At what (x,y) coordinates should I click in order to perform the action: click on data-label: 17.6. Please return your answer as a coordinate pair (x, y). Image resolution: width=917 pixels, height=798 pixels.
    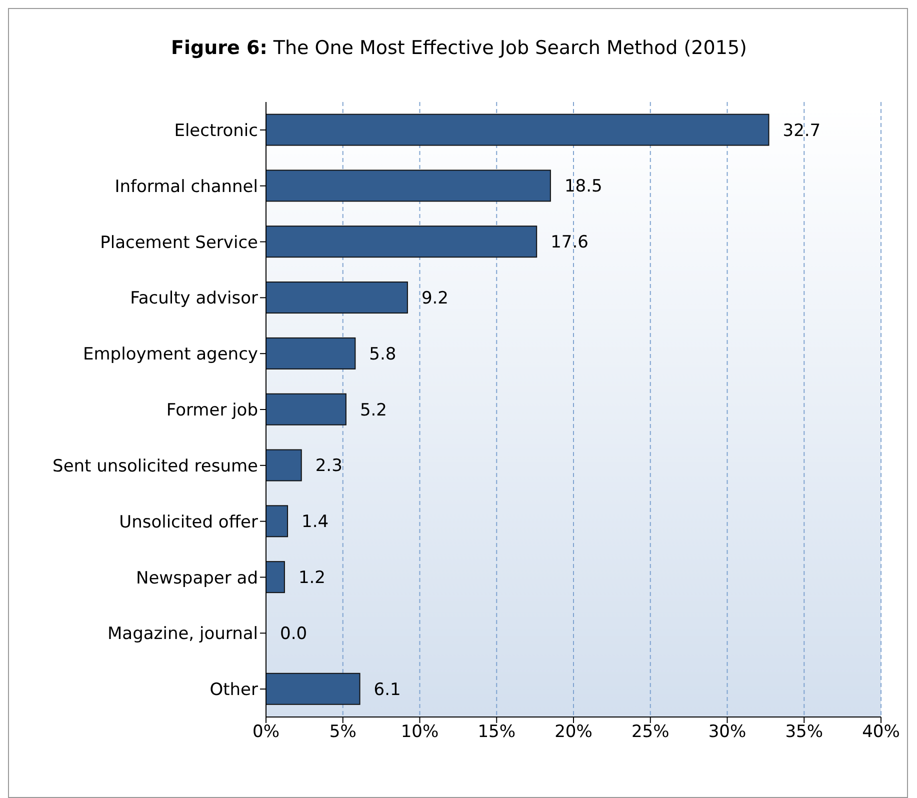
    Looking at the image, I should click on (569, 242).